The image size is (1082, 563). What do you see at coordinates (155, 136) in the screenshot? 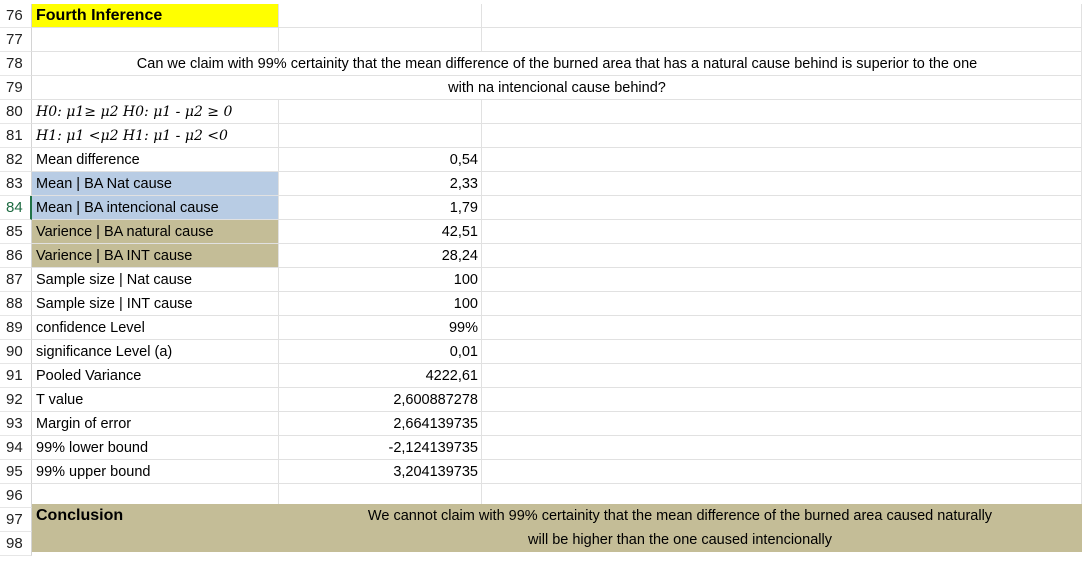
I see `alternative-hypothesis-cell: H1: μ1 <μ2 H1: μ1 - μ2 <0` at bounding box center [155, 136].